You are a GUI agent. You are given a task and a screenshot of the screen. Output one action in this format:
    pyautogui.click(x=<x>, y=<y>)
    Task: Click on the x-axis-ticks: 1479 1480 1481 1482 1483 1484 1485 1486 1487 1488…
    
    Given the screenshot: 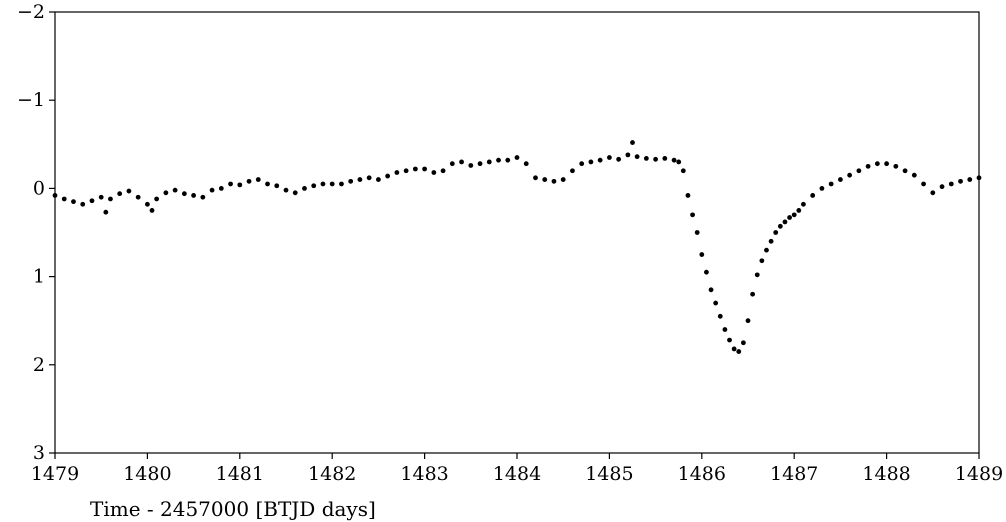 What is the action you would take?
    pyautogui.click(x=517, y=469)
    